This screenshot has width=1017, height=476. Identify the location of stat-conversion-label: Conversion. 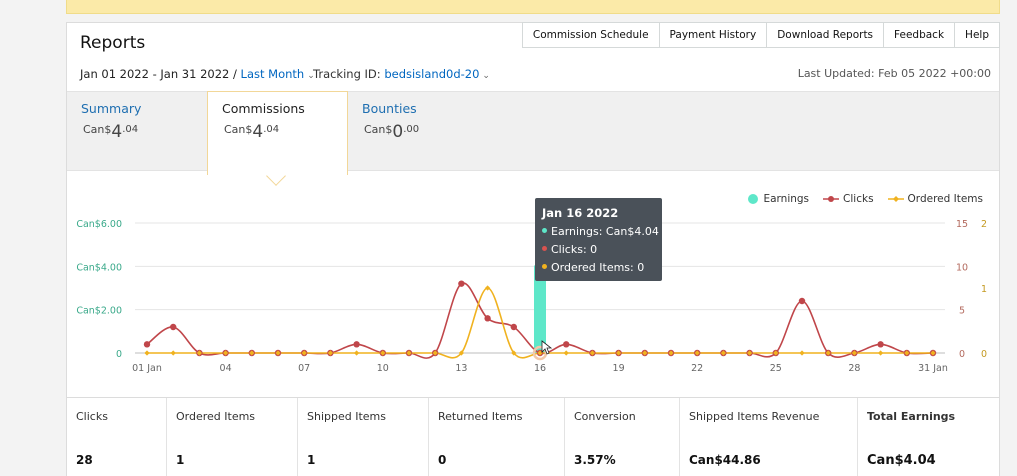
(605, 416).